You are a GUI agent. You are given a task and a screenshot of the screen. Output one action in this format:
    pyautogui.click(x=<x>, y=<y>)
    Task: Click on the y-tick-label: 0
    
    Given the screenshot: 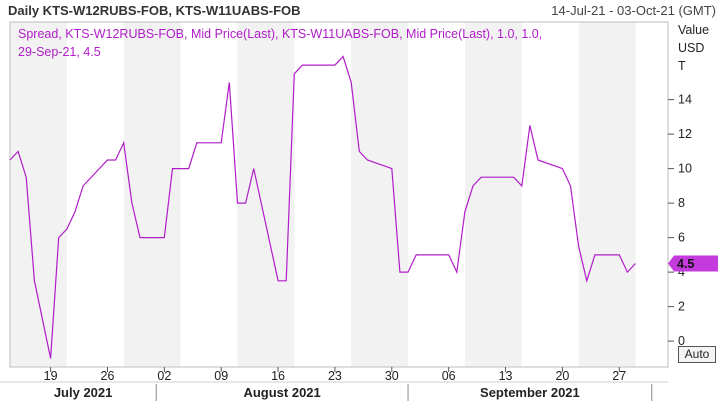 What is the action you would take?
    pyautogui.click(x=681, y=341)
    